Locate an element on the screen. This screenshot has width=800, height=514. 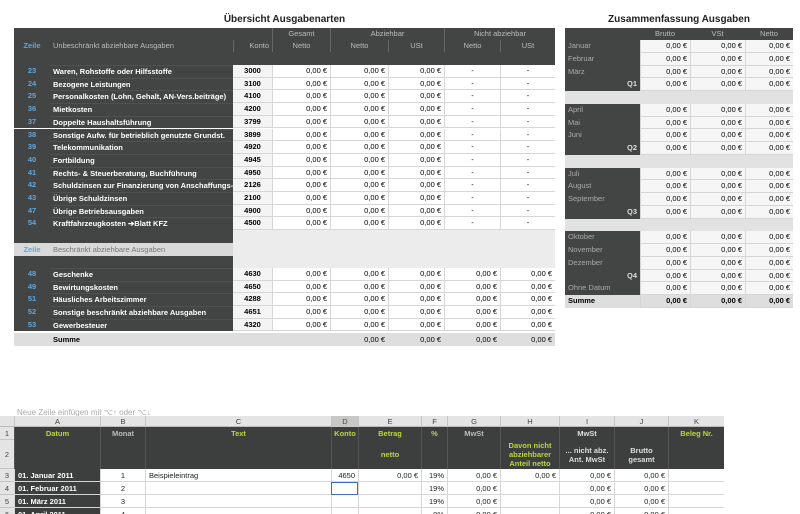
cell: 2 is located at coordinates (122, 488).